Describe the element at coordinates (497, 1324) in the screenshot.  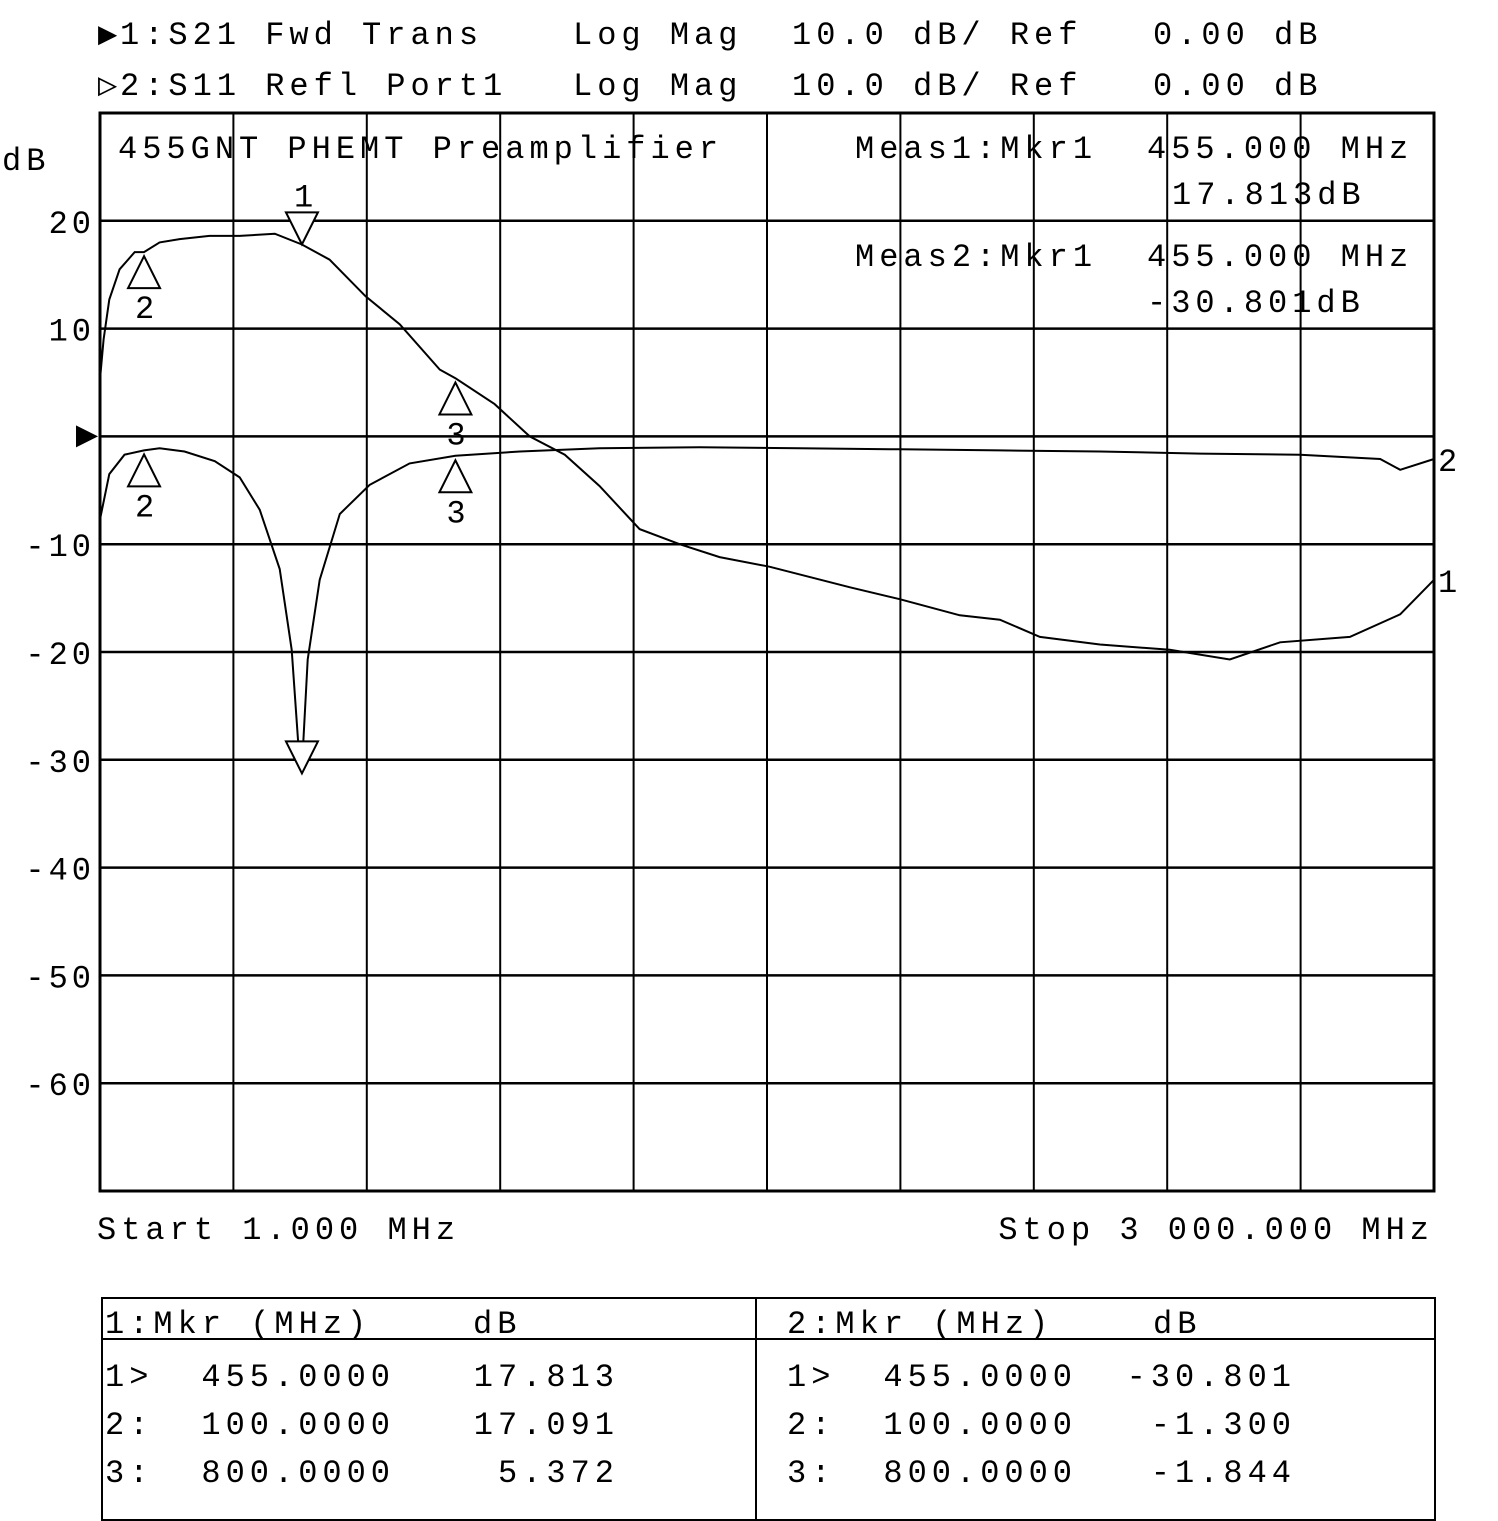
I see `left-header-db: dB` at that location.